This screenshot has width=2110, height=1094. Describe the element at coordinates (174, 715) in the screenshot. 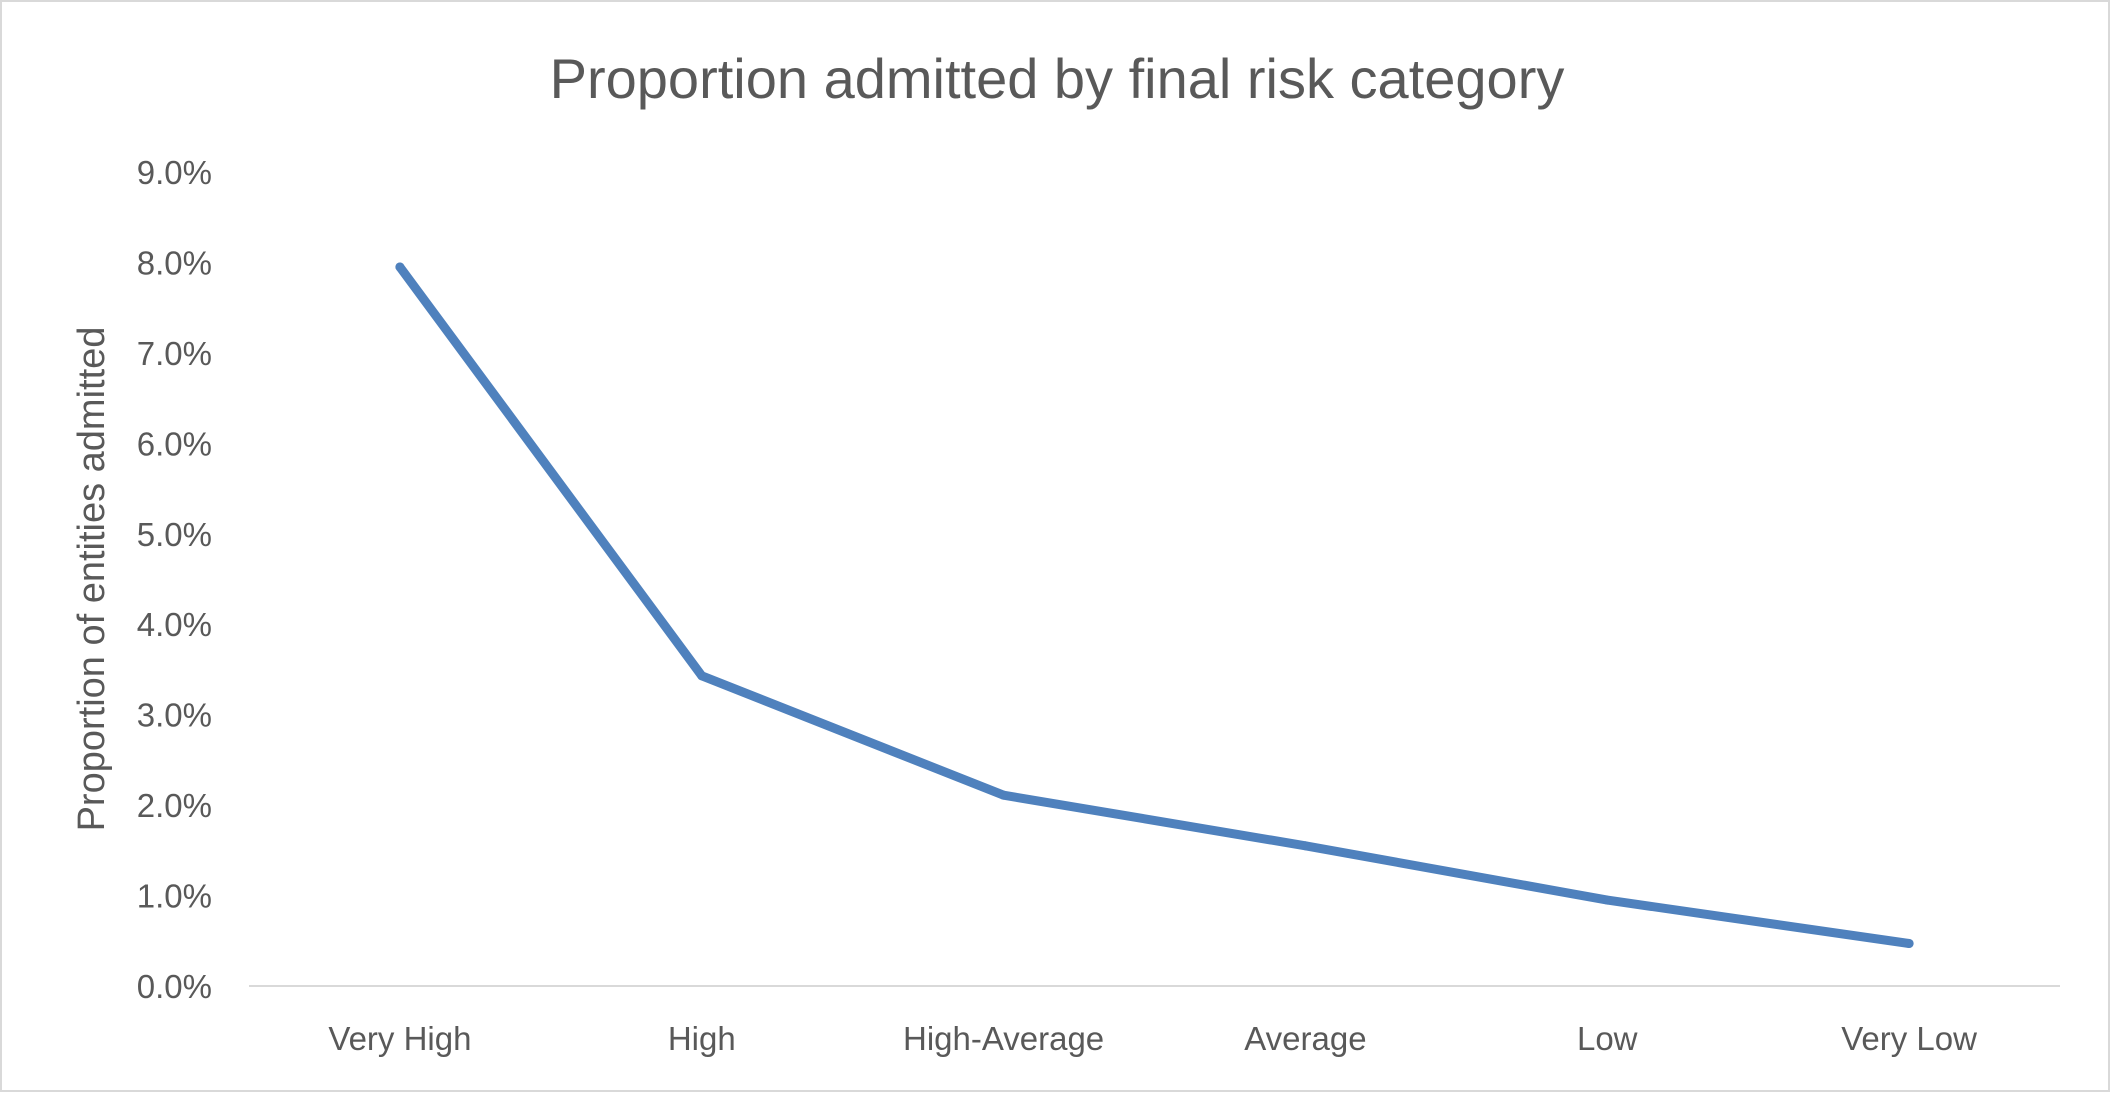

I see `y-tick-label: 3.0%` at that location.